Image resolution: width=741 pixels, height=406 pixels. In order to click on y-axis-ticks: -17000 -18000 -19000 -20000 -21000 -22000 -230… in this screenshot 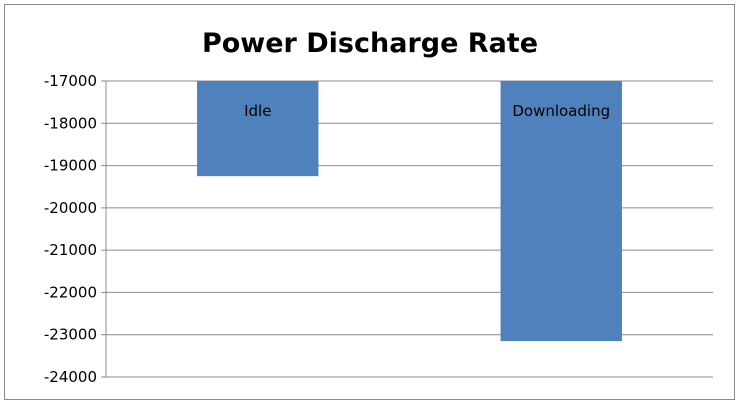, I will do `click(75, 229)`.